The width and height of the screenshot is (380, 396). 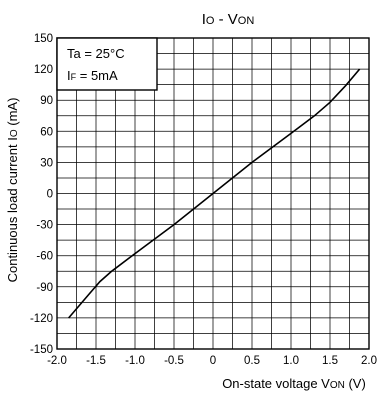 What do you see at coordinates (43, 39) in the screenshot?
I see `y-tick-label: 150` at bounding box center [43, 39].